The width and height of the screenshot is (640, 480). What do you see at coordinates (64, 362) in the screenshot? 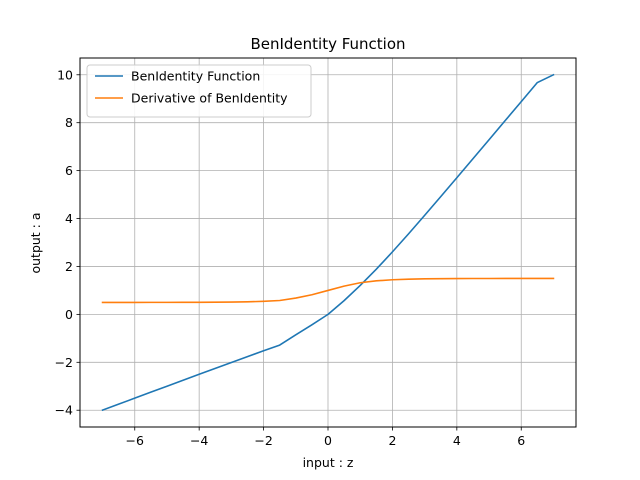
I see `y-tick-label: −2` at bounding box center [64, 362].